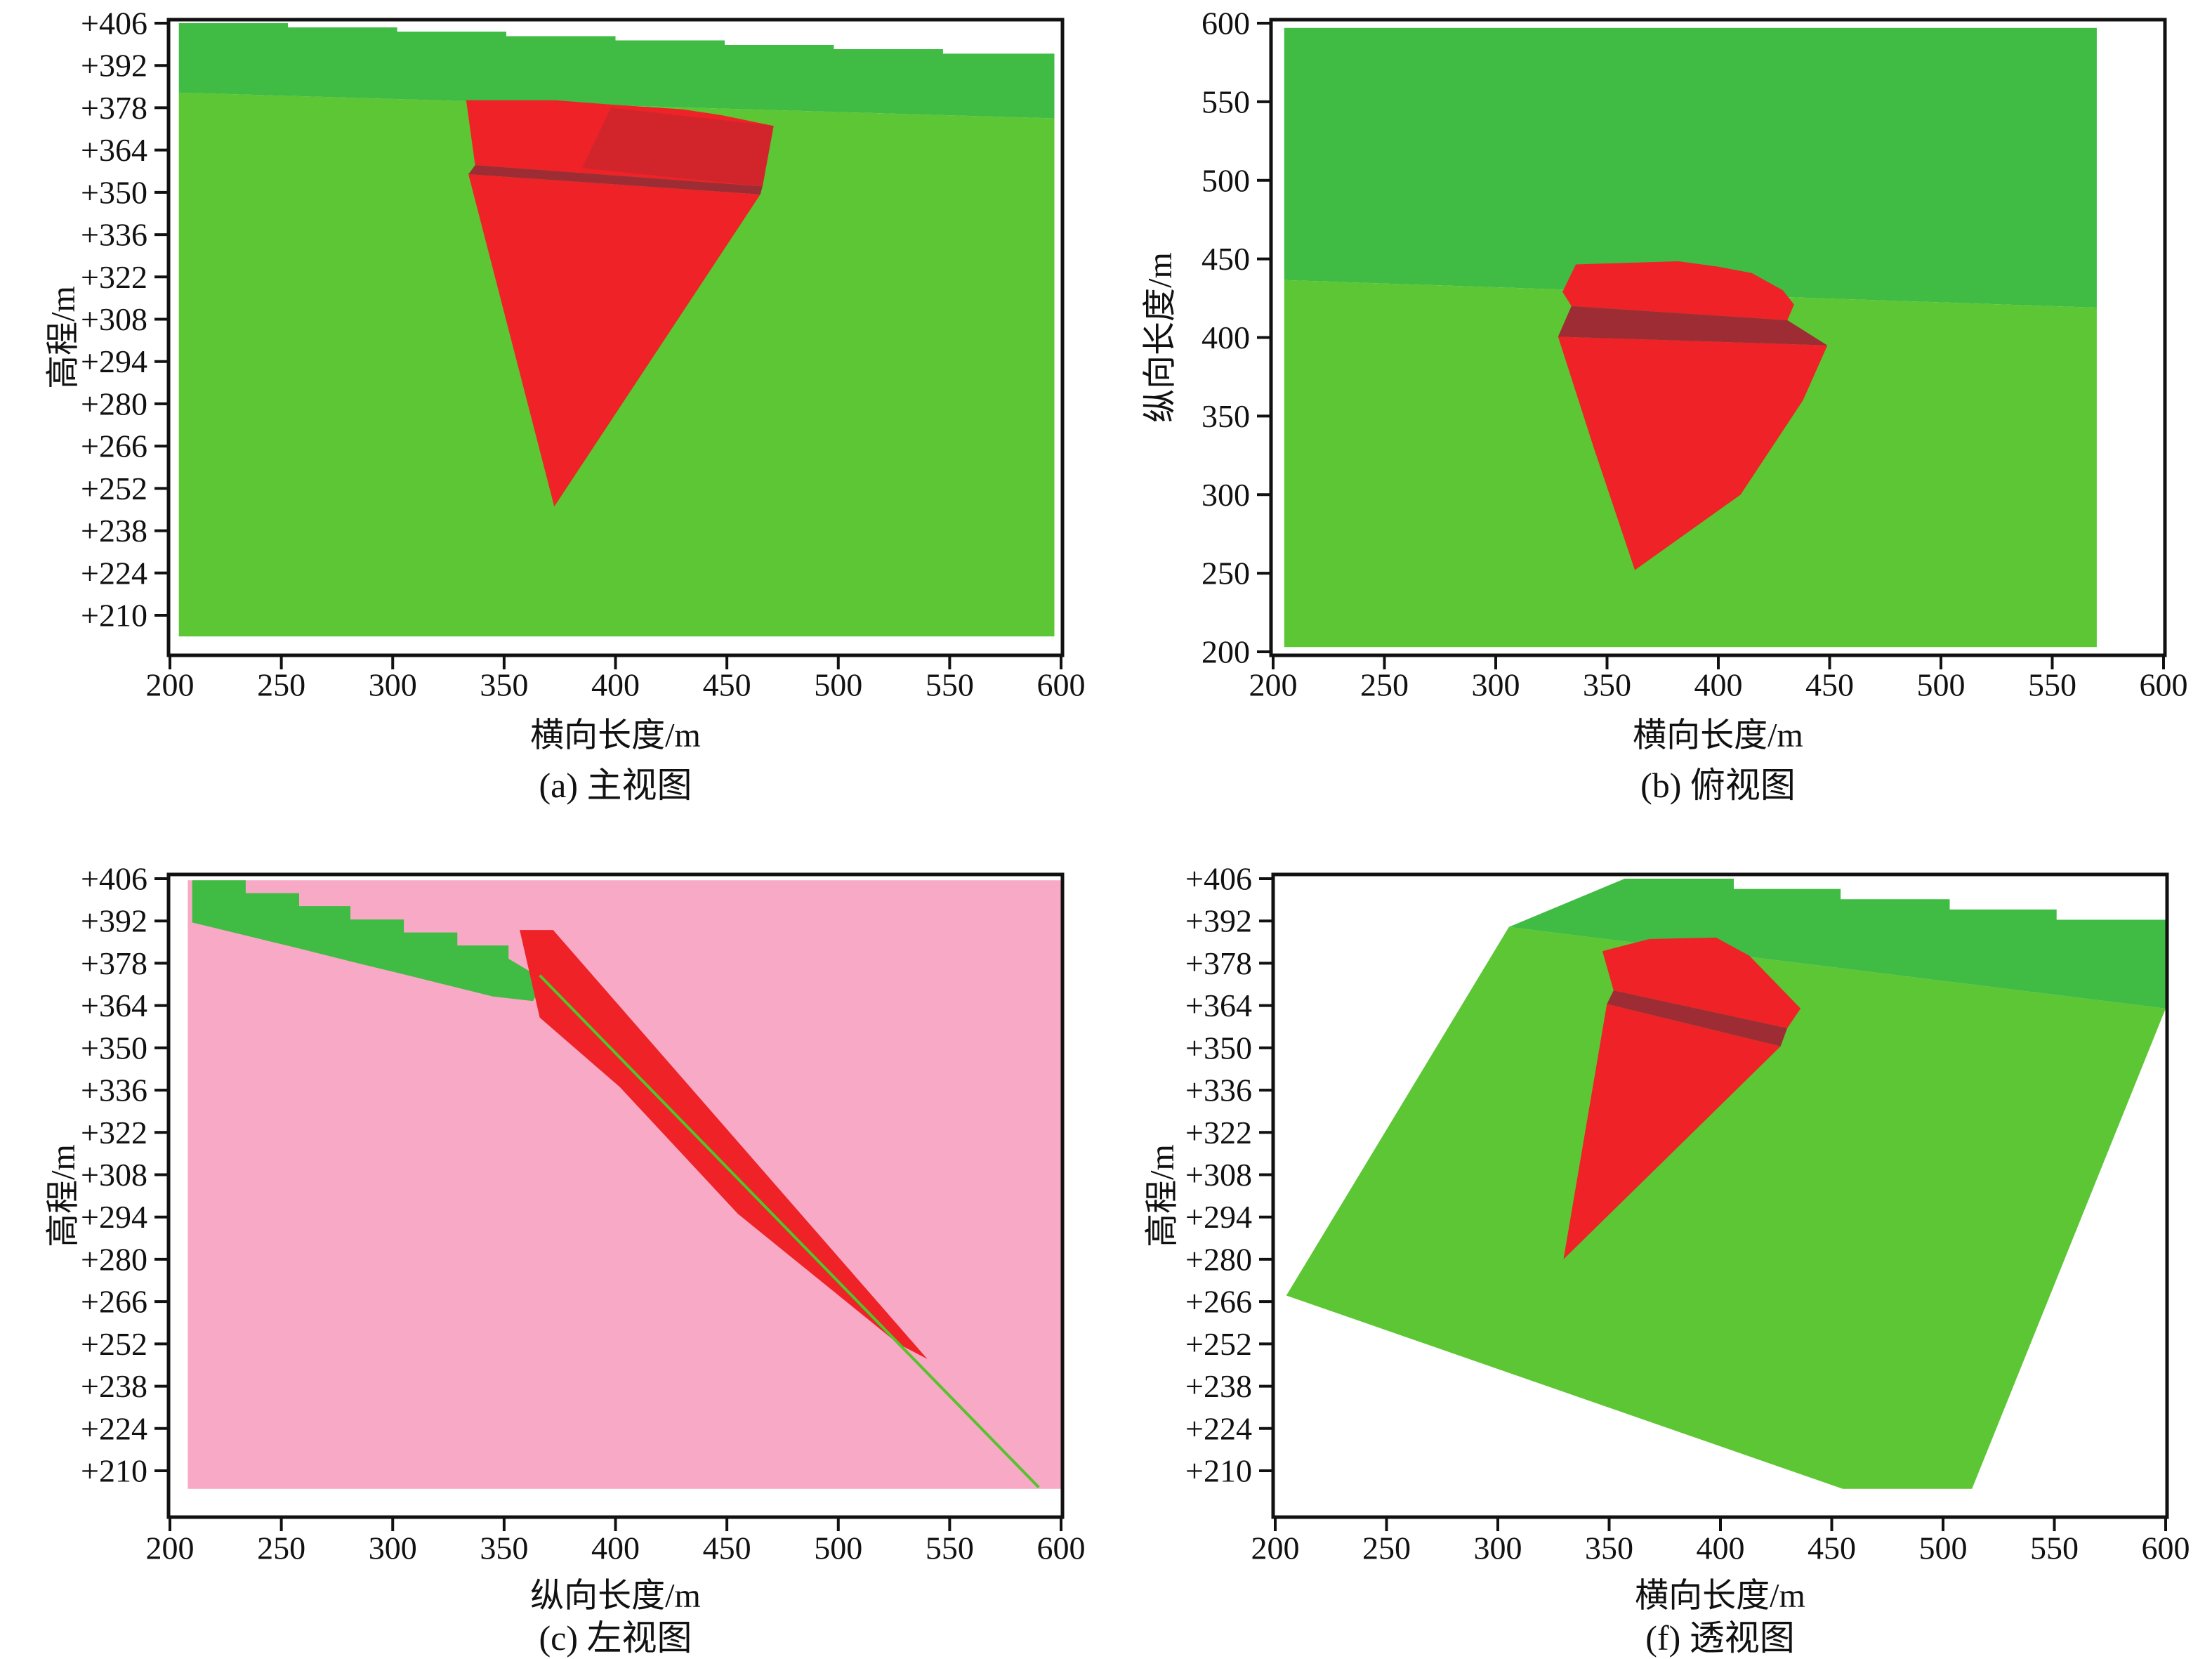 The image size is (2212, 1659). Describe the element at coordinates (504, 1548) in the screenshot. I see `left-view-x-tick-label: 350` at that location.